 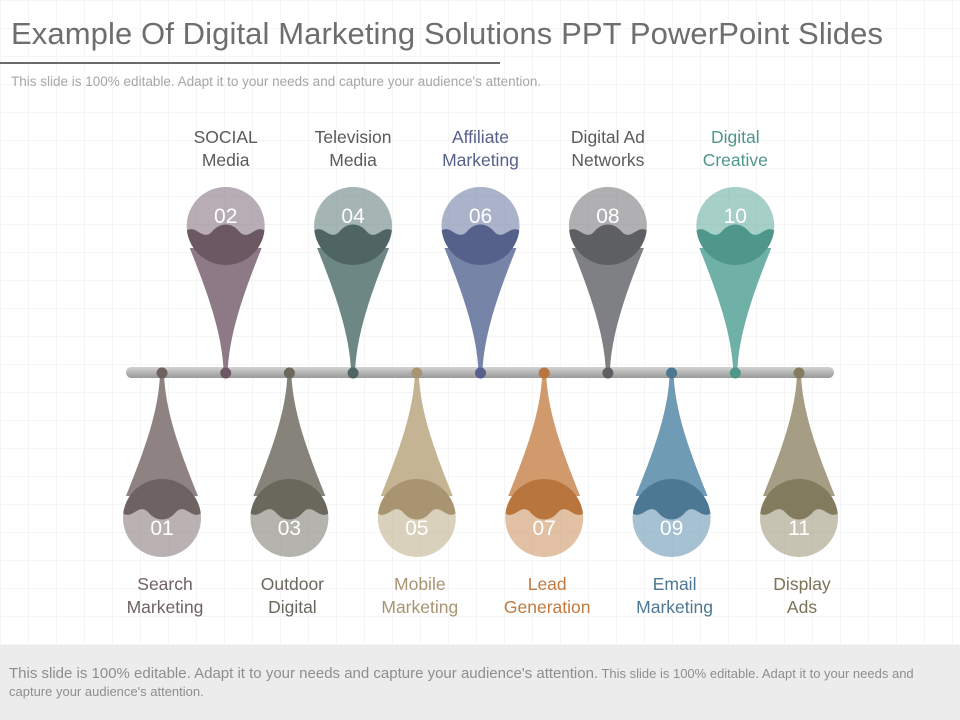 I want to click on label-02: SOCIAL Media, so click(x=226, y=149).